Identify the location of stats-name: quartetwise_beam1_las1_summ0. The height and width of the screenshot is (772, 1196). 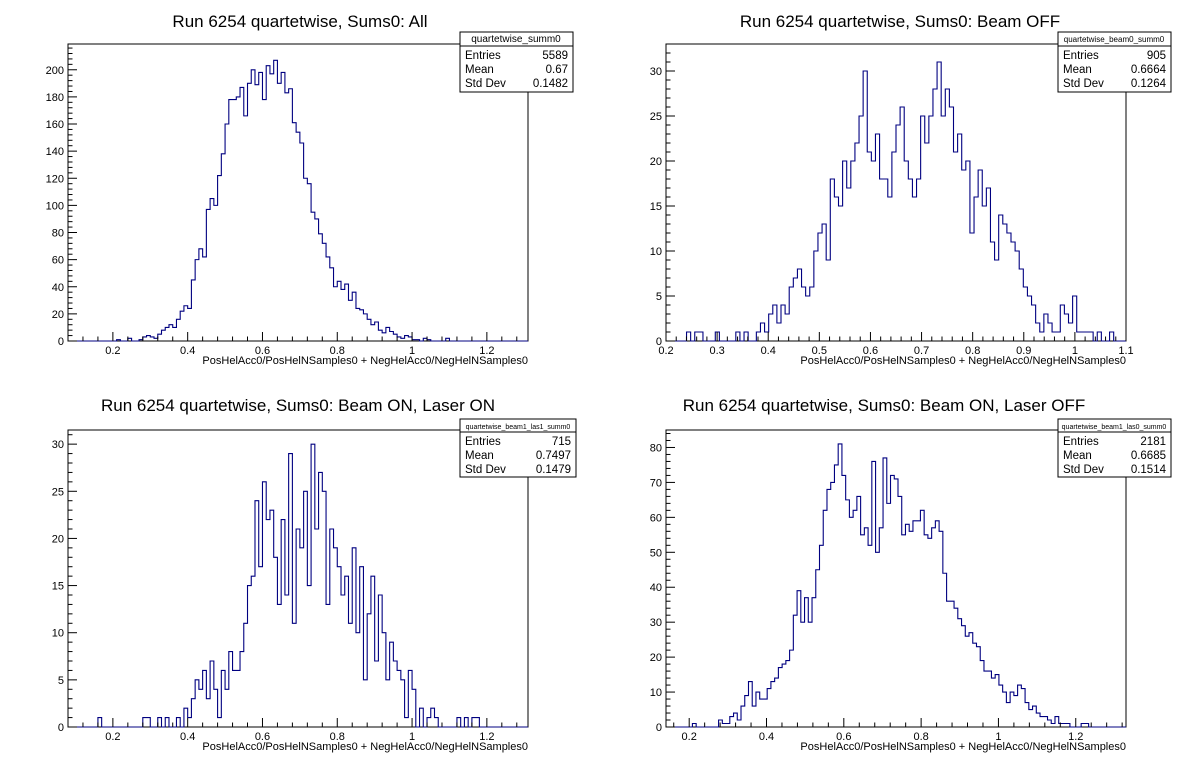
(518, 427).